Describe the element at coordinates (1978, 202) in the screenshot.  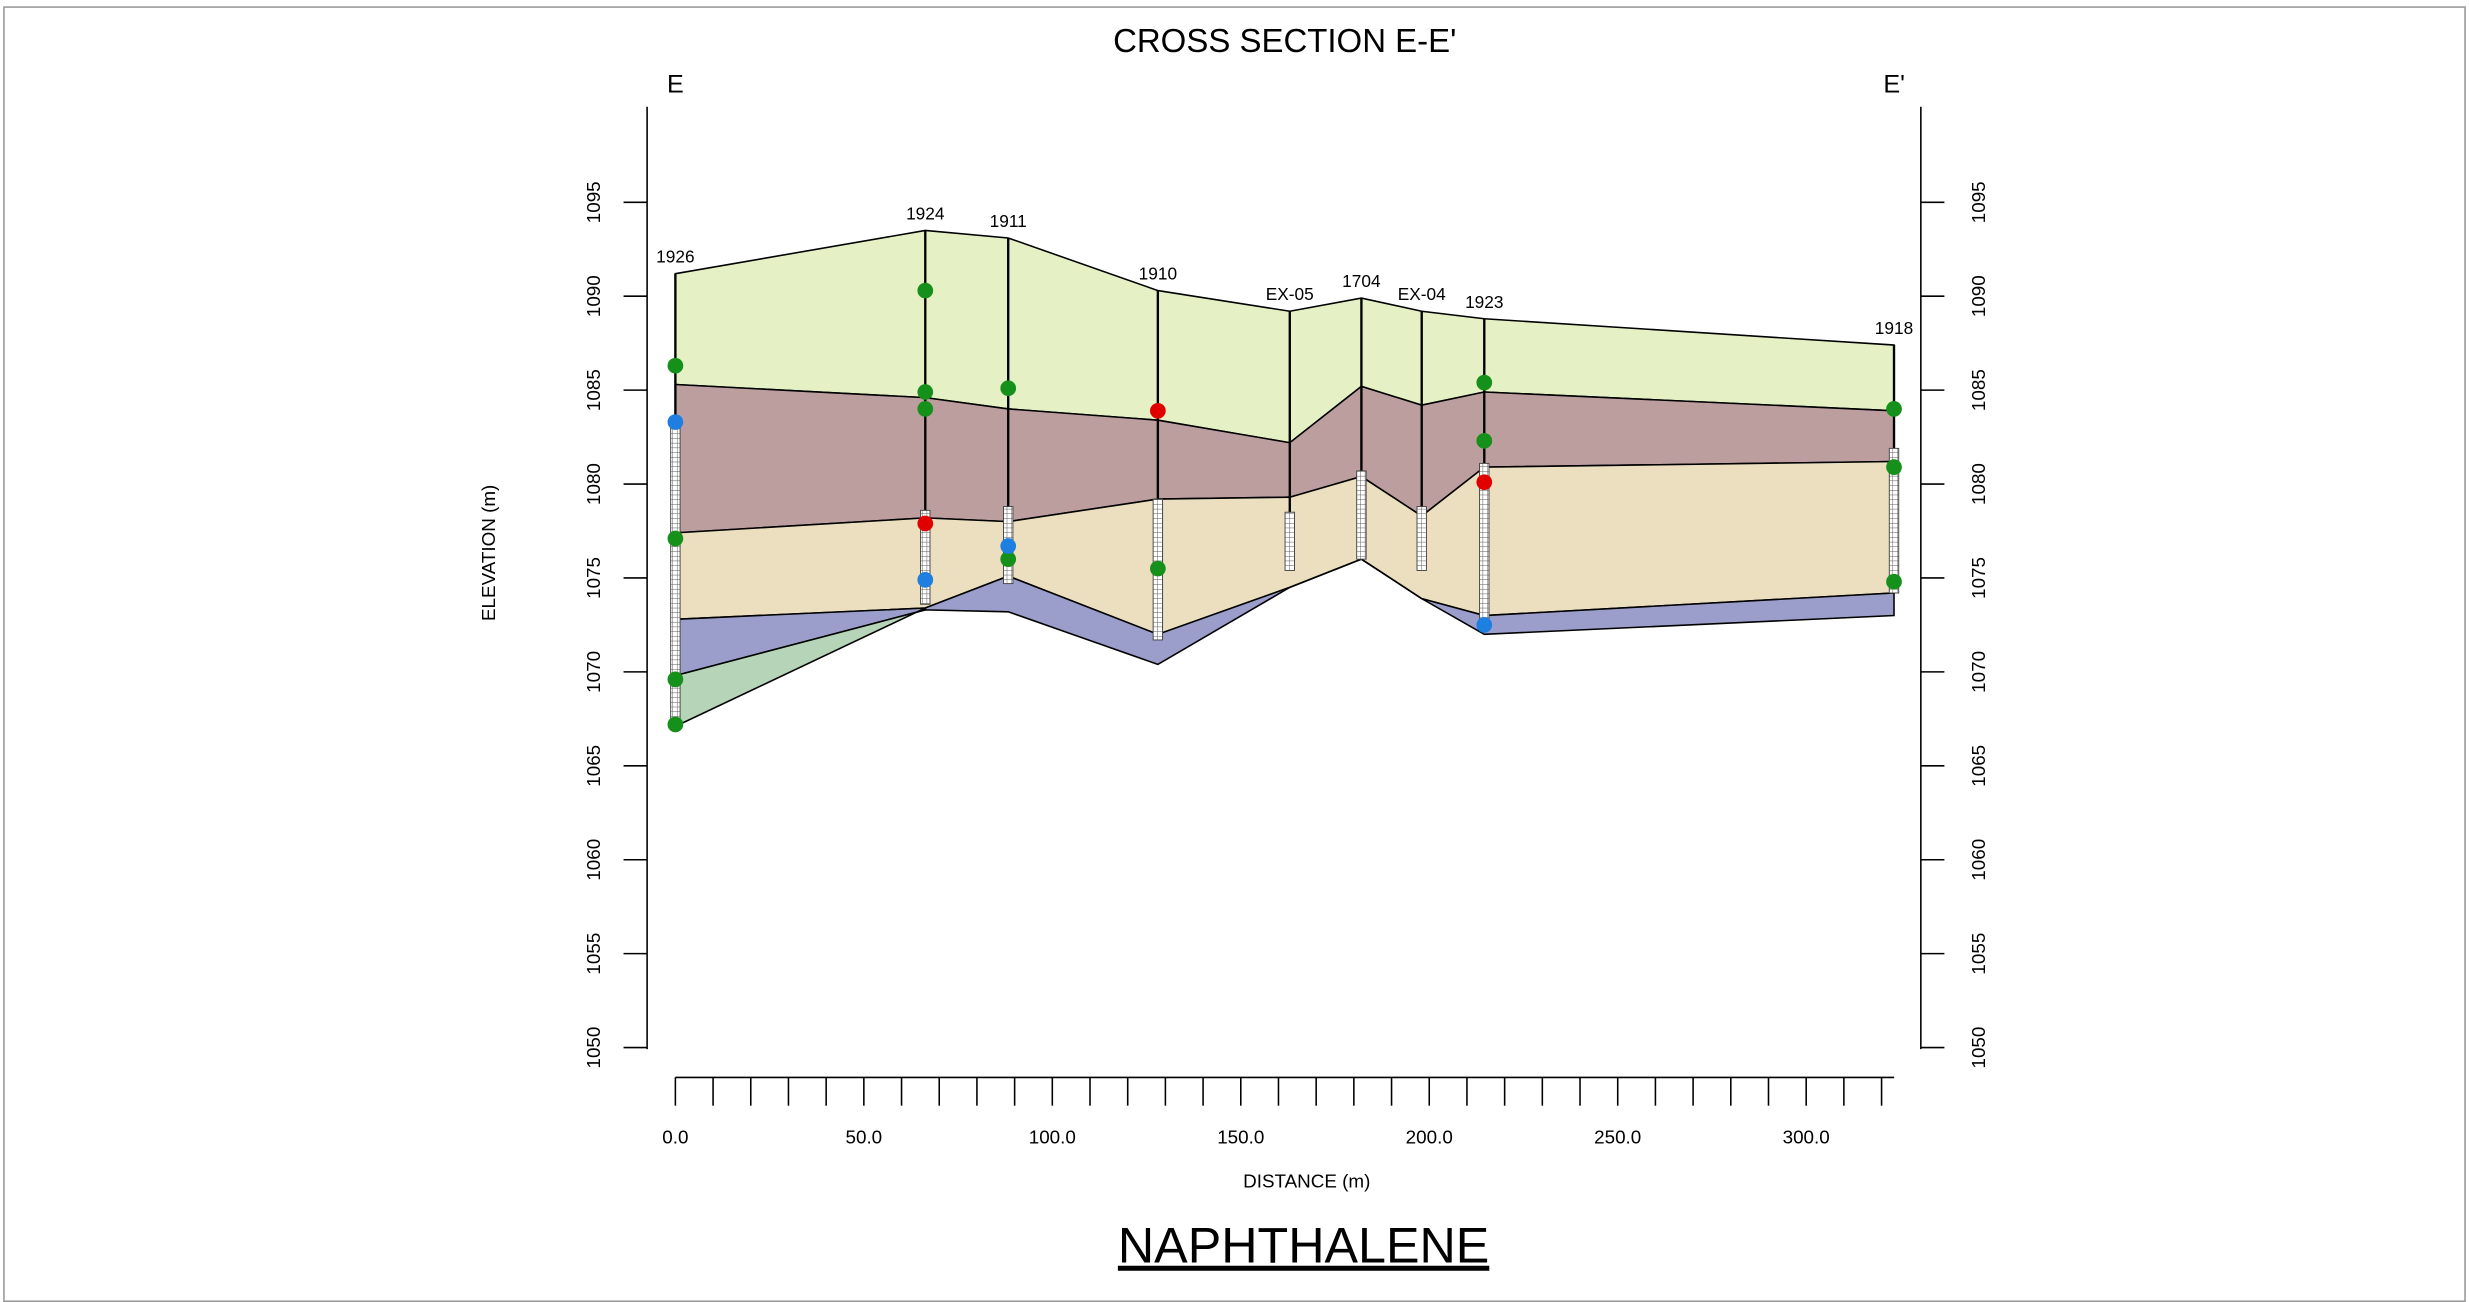
I see `y-tick-label-right: 1095` at that location.